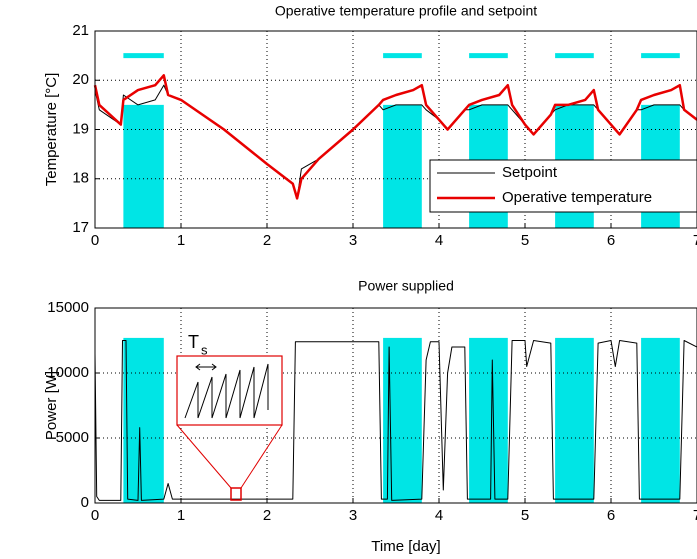  What do you see at coordinates (236, 494) in the screenshot?
I see `zoom-box` at bounding box center [236, 494].